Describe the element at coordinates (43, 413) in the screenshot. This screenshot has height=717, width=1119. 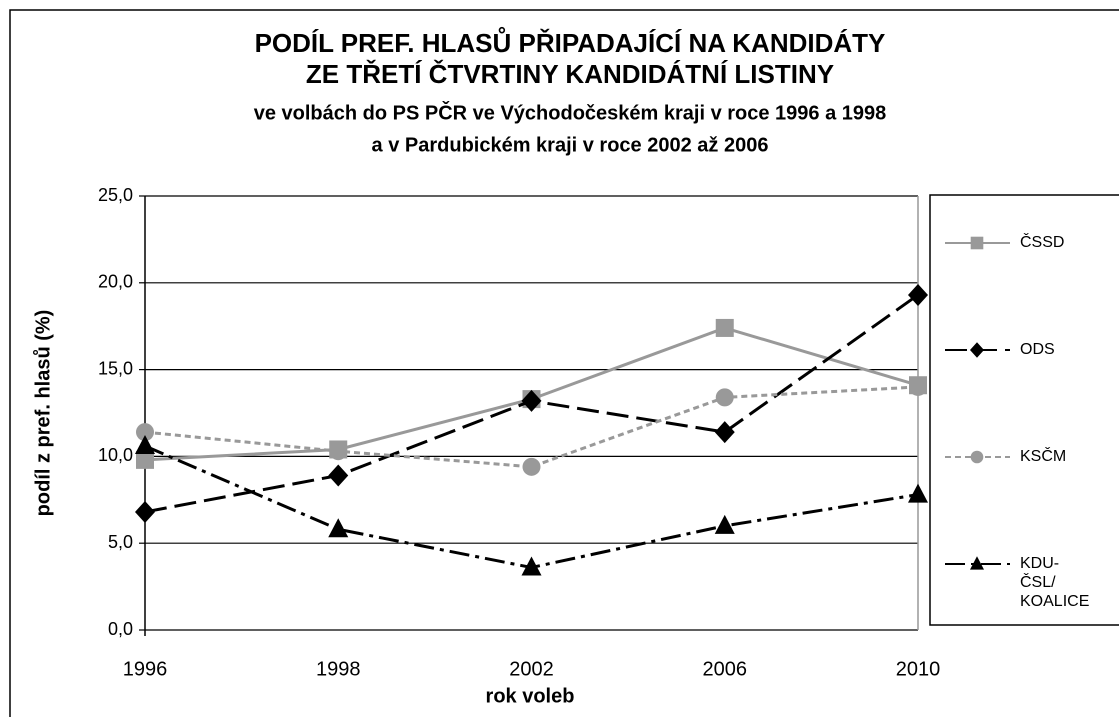
I see `y-axis-title: podíl z pref. hlasů (%)` at that location.